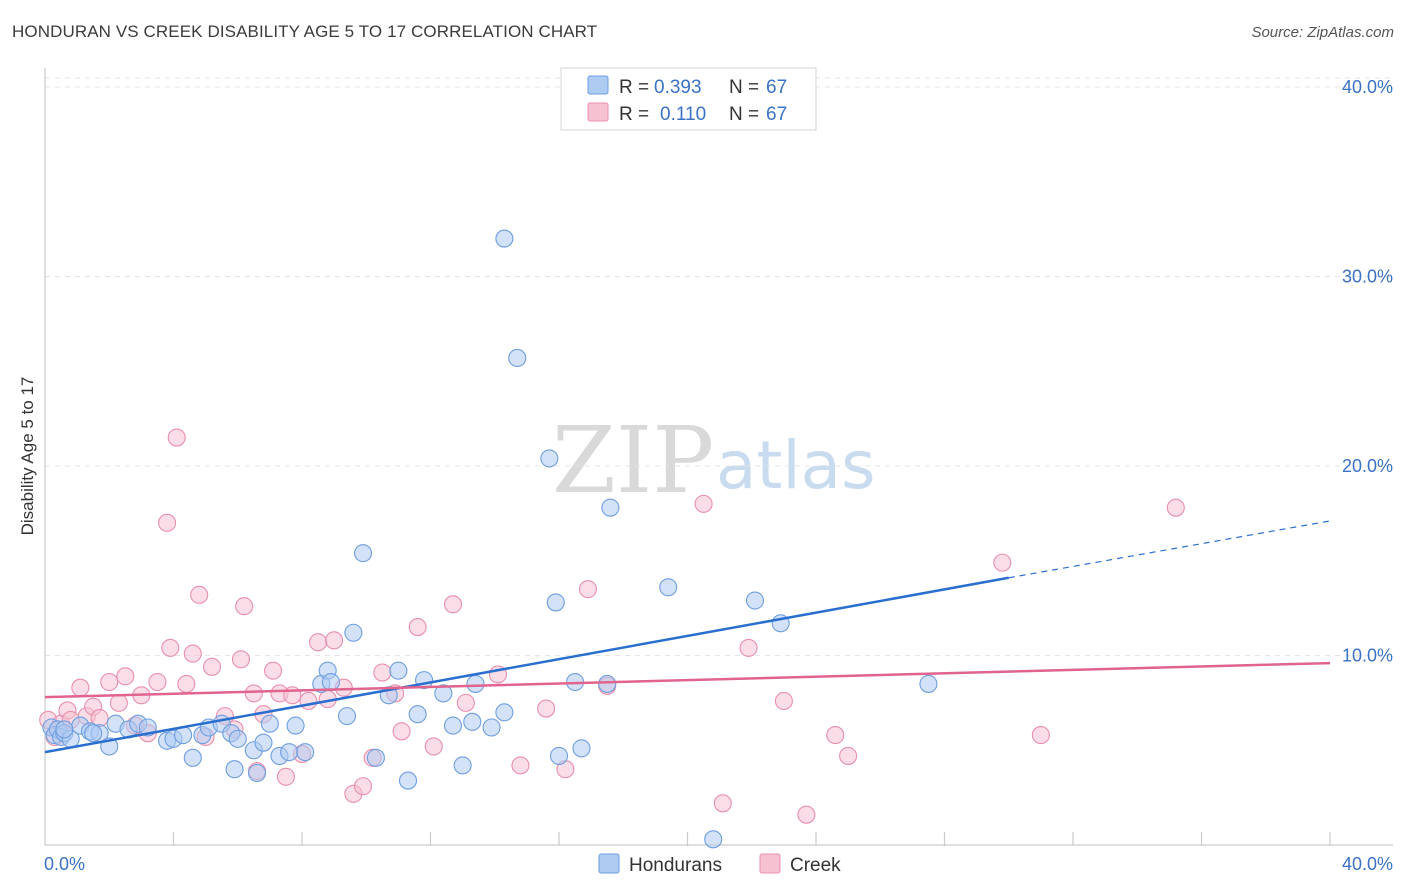 The height and width of the screenshot is (892, 1406). I want to click on x-ticks, so click(751, 839).